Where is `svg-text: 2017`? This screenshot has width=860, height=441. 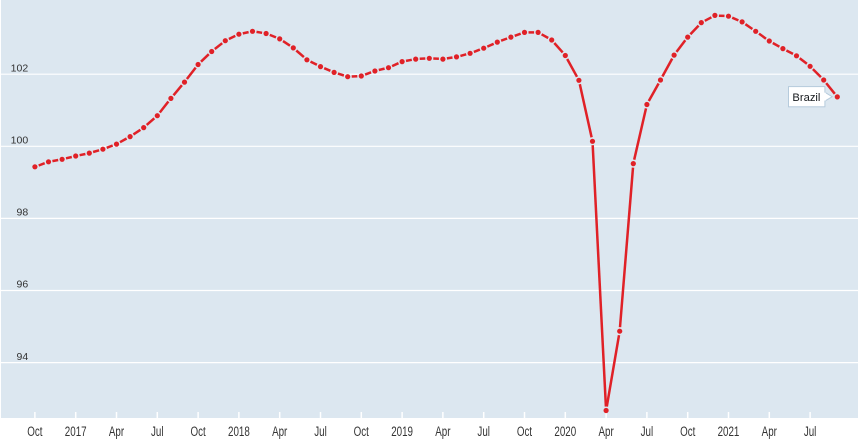
svg-text: 2017 is located at coordinates (76, 431).